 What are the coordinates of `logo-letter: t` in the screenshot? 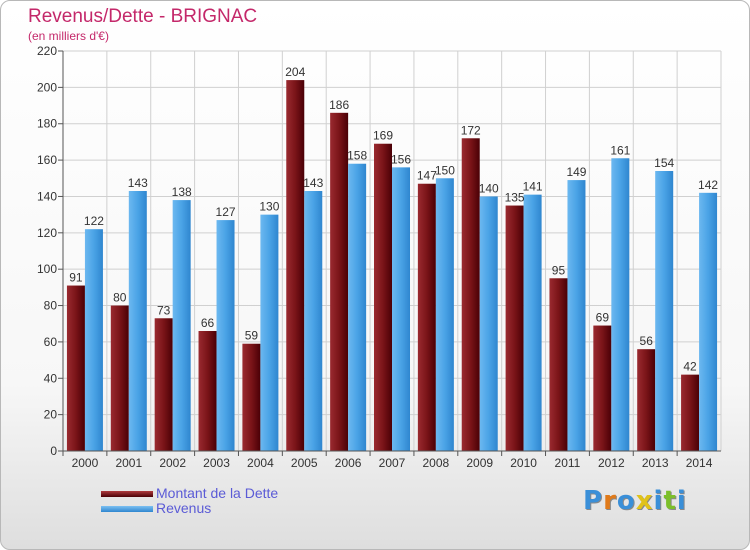 It's located at (670, 501).